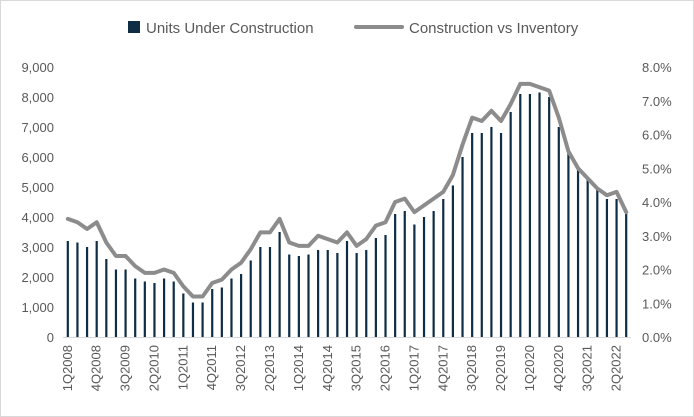 The image size is (694, 417). What do you see at coordinates (616, 268) in the screenshot?
I see `bar-2Q2022` at bounding box center [616, 268].